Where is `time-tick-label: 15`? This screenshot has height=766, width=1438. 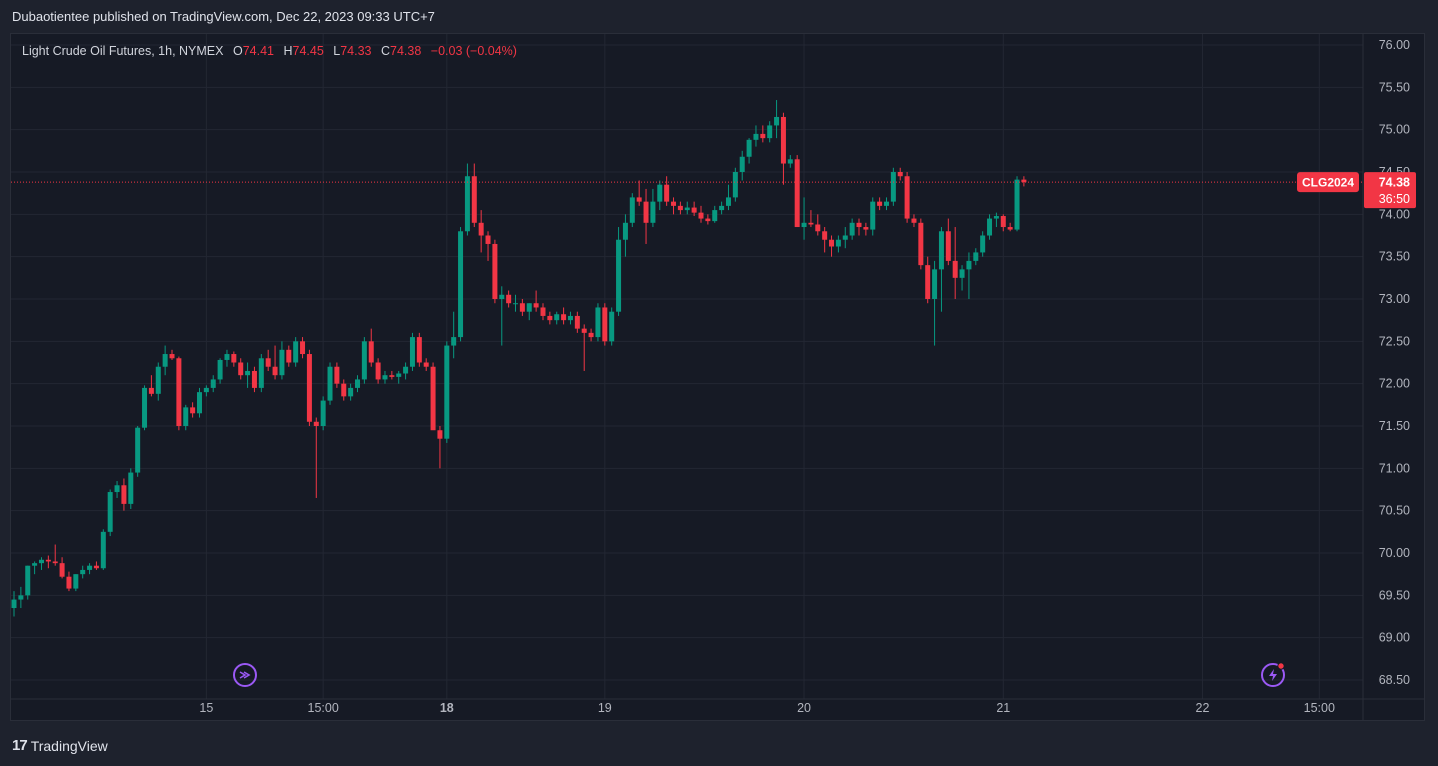 time-tick-label: 15 is located at coordinates (206, 708).